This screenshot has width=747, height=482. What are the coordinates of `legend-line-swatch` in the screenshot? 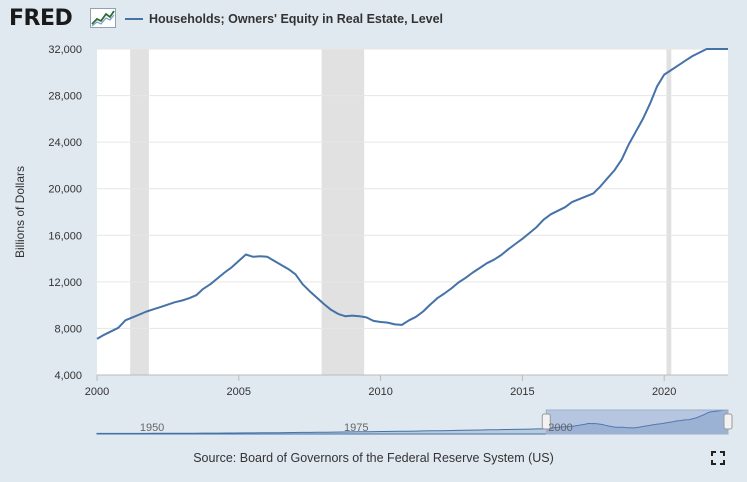 It's located at (134, 19).